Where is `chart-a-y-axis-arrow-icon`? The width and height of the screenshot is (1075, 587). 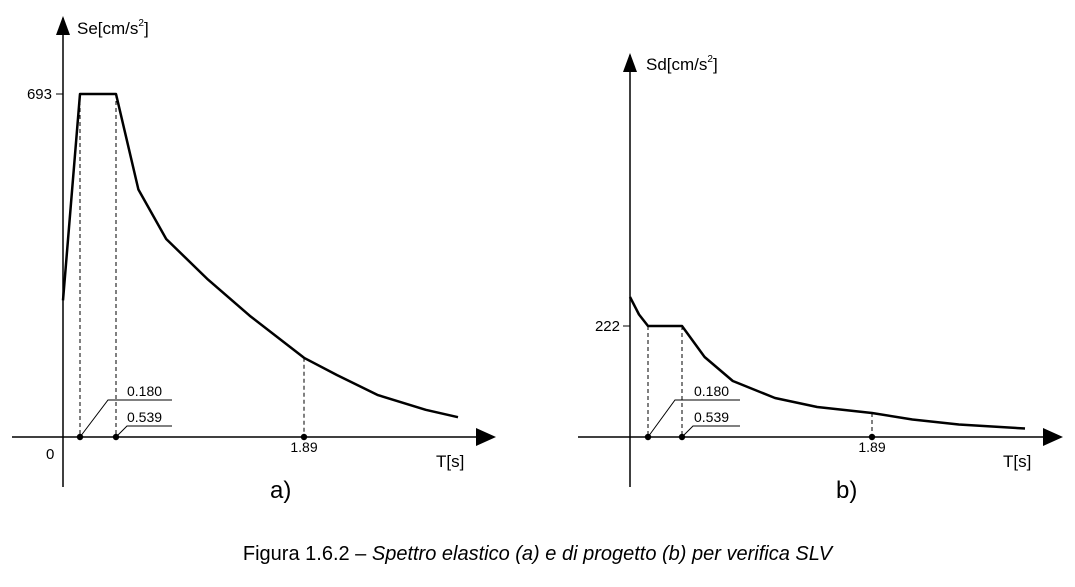
chart-a-y-axis-arrow-icon is located at coordinates (63, 25).